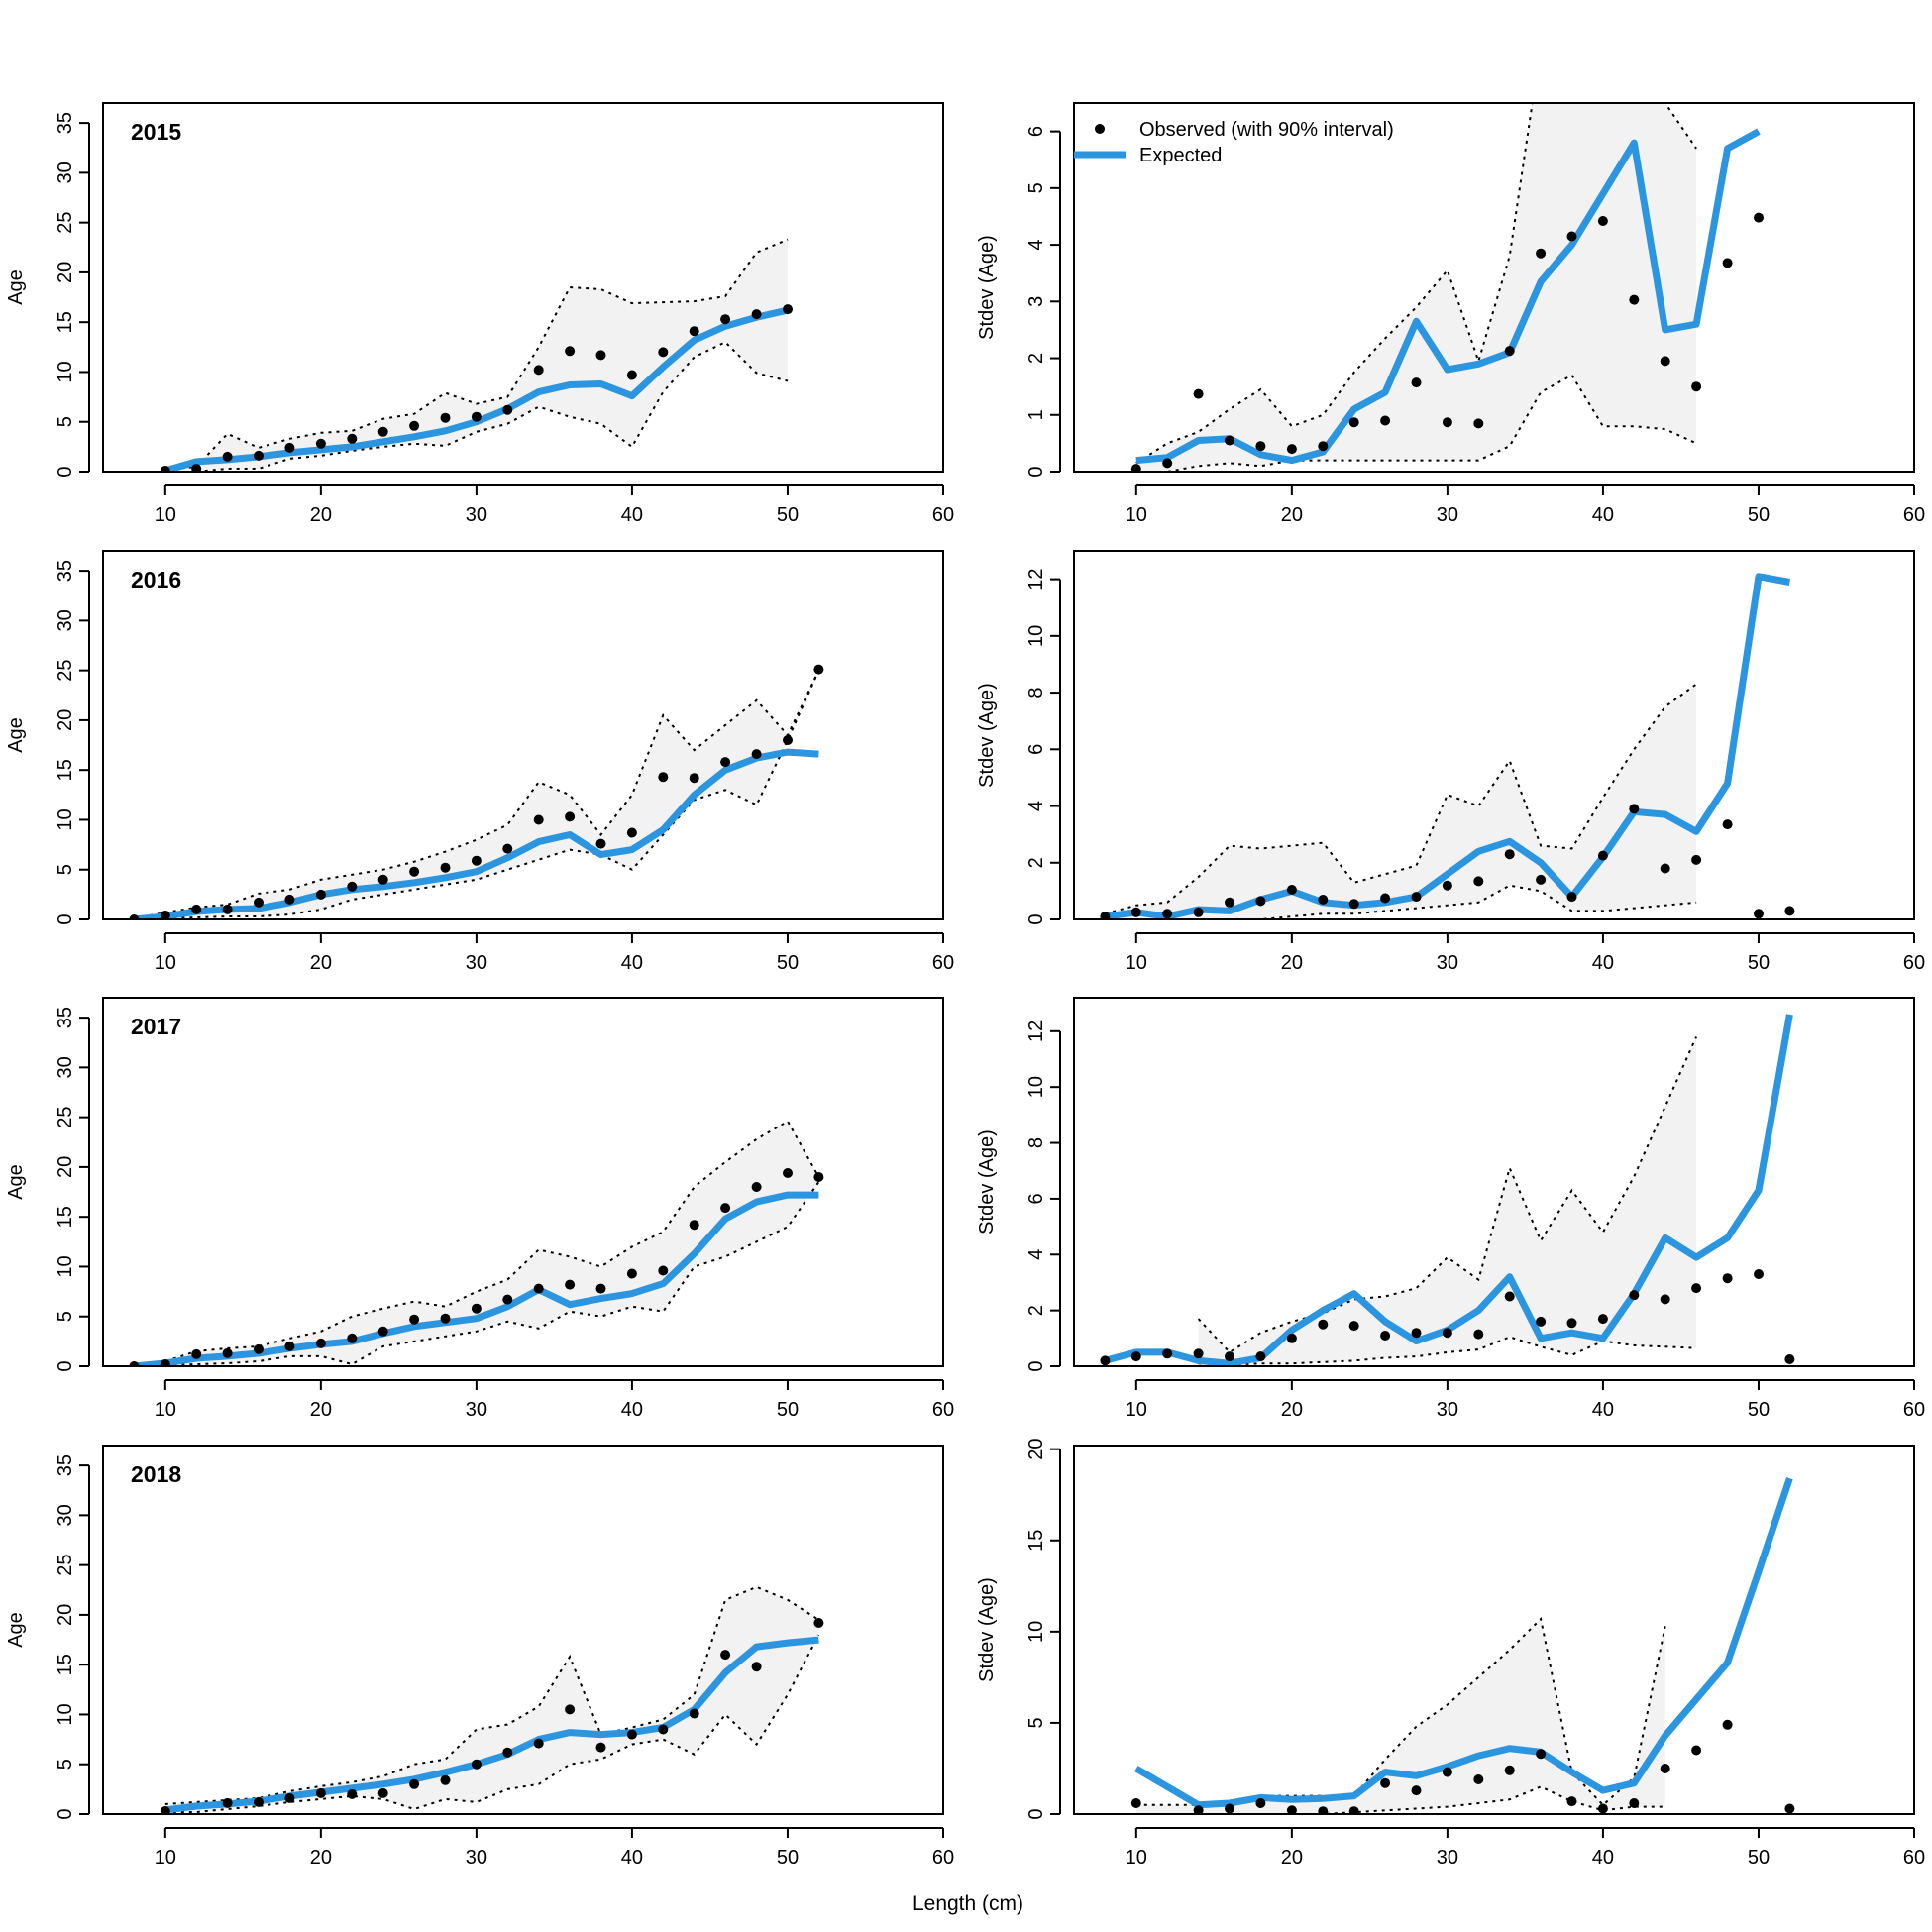 The width and height of the screenshot is (1932, 1932). Describe the element at coordinates (165, 515) in the screenshot. I see `x-tick-label: 10` at that location.